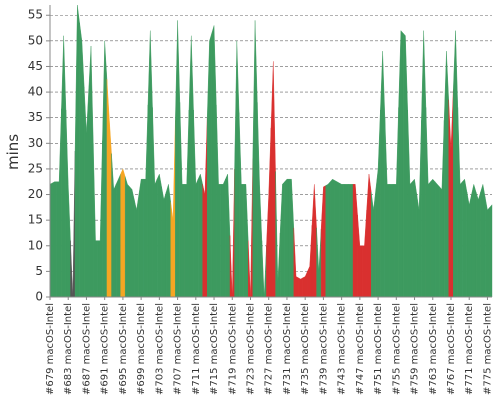  What do you see at coordinates (35, 194) in the screenshot?
I see `y-tick-label: 20` at bounding box center [35, 194].